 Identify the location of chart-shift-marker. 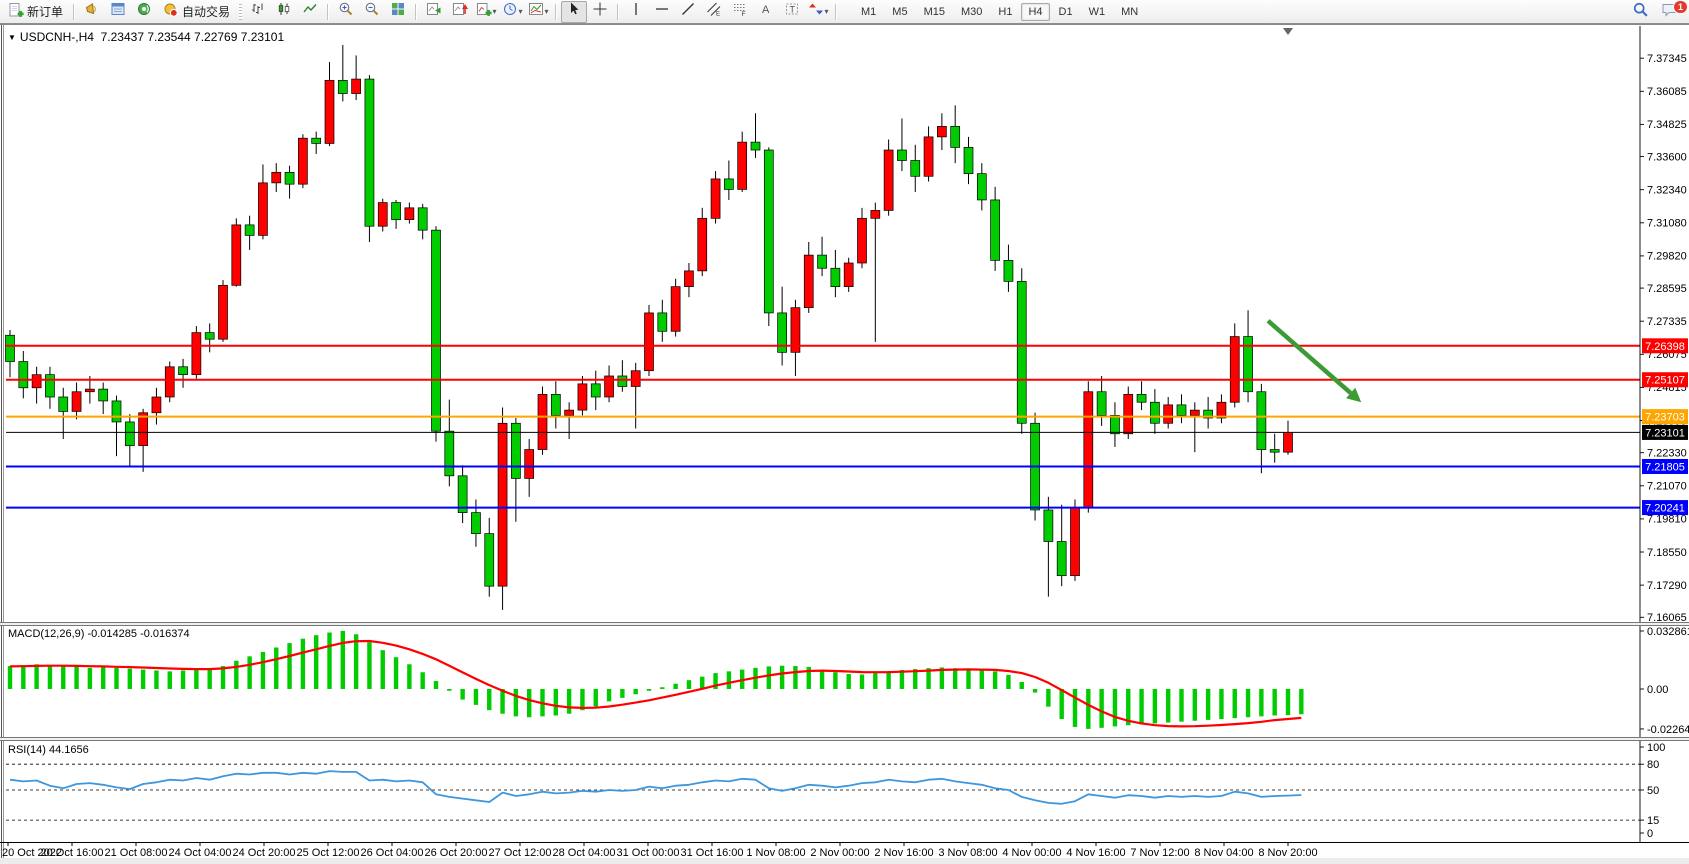
(1288, 31).